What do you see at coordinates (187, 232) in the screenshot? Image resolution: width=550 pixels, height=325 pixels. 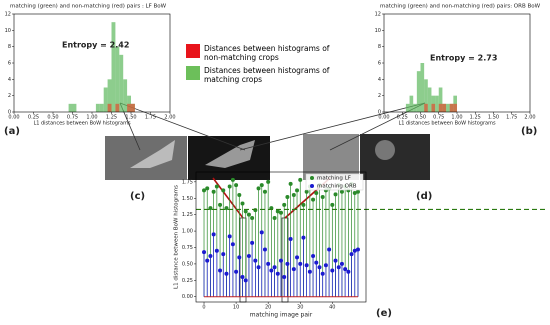 I see `y-tick-label: 1.00` at bounding box center [187, 232].